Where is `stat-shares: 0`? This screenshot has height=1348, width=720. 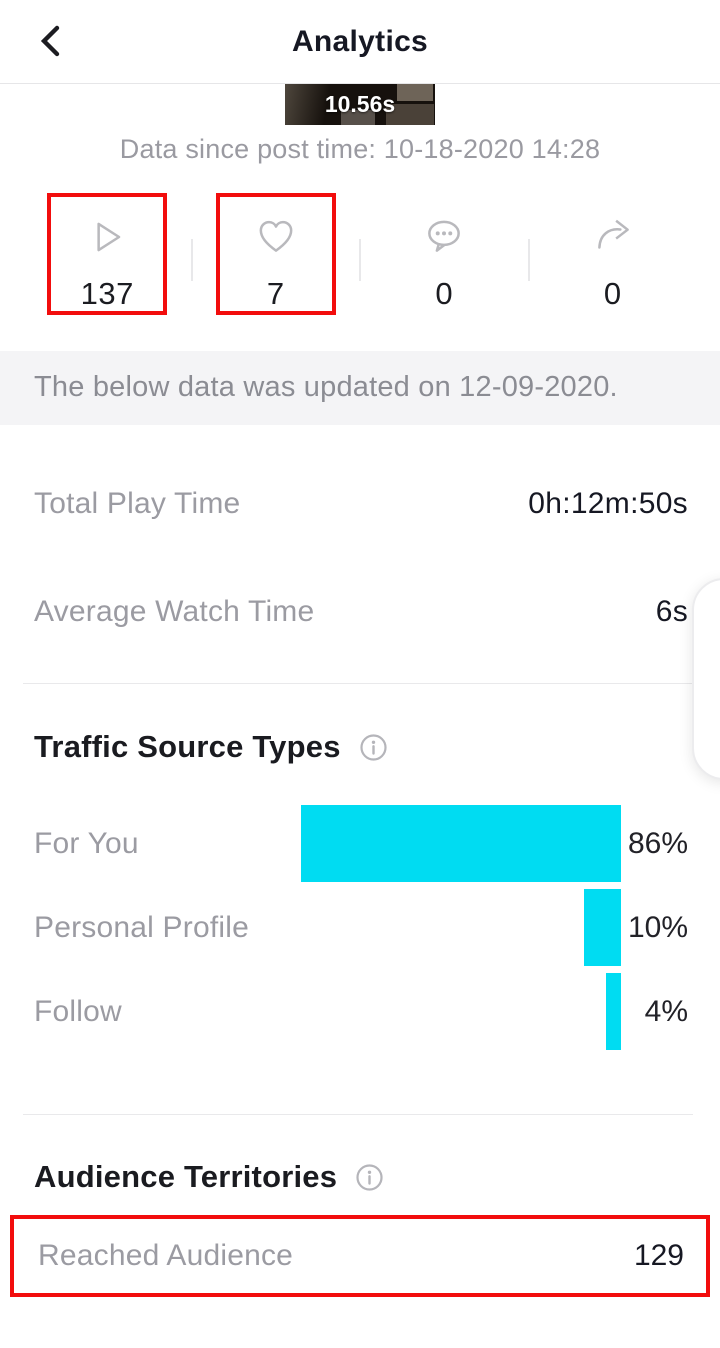 stat-shares: 0 is located at coordinates (613, 254).